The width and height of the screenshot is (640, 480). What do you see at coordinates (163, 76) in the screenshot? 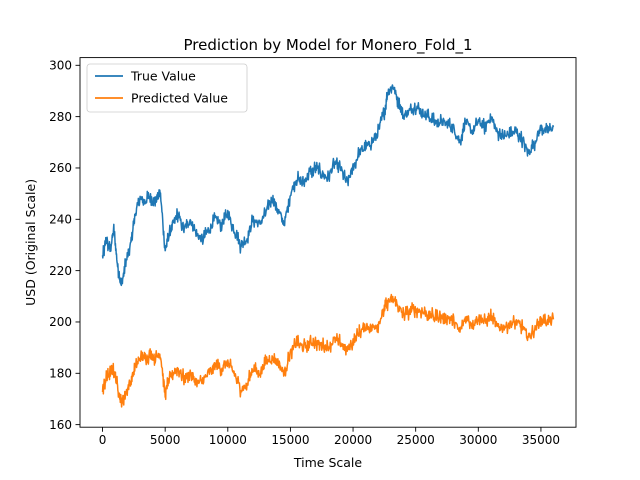
I see `legend-label-true-value: True Value` at bounding box center [163, 76].